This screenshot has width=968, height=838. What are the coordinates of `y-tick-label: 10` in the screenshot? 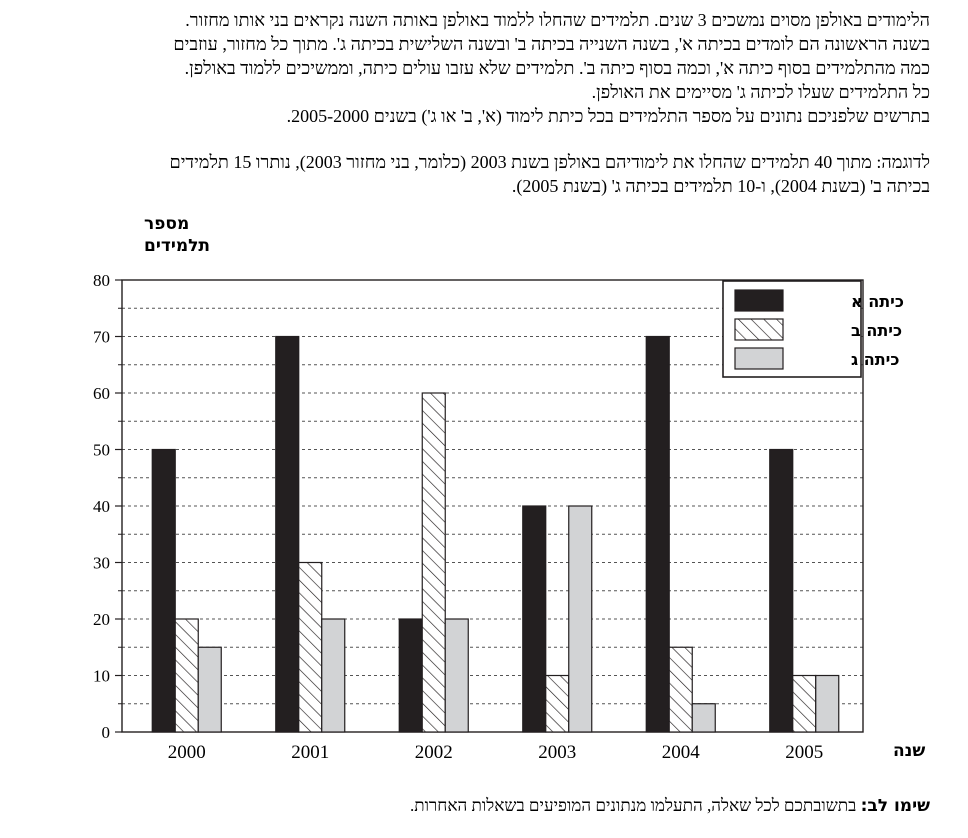 It's located at (101, 676).